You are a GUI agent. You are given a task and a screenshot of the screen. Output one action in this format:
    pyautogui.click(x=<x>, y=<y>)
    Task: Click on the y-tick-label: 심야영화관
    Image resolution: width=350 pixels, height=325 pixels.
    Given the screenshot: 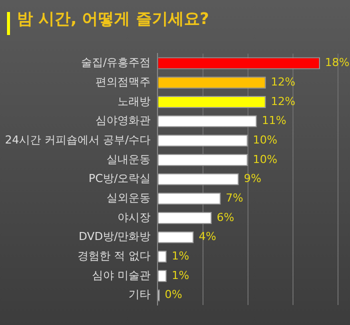 What is the action you would take?
    pyautogui.click(x=123, y=121)
    